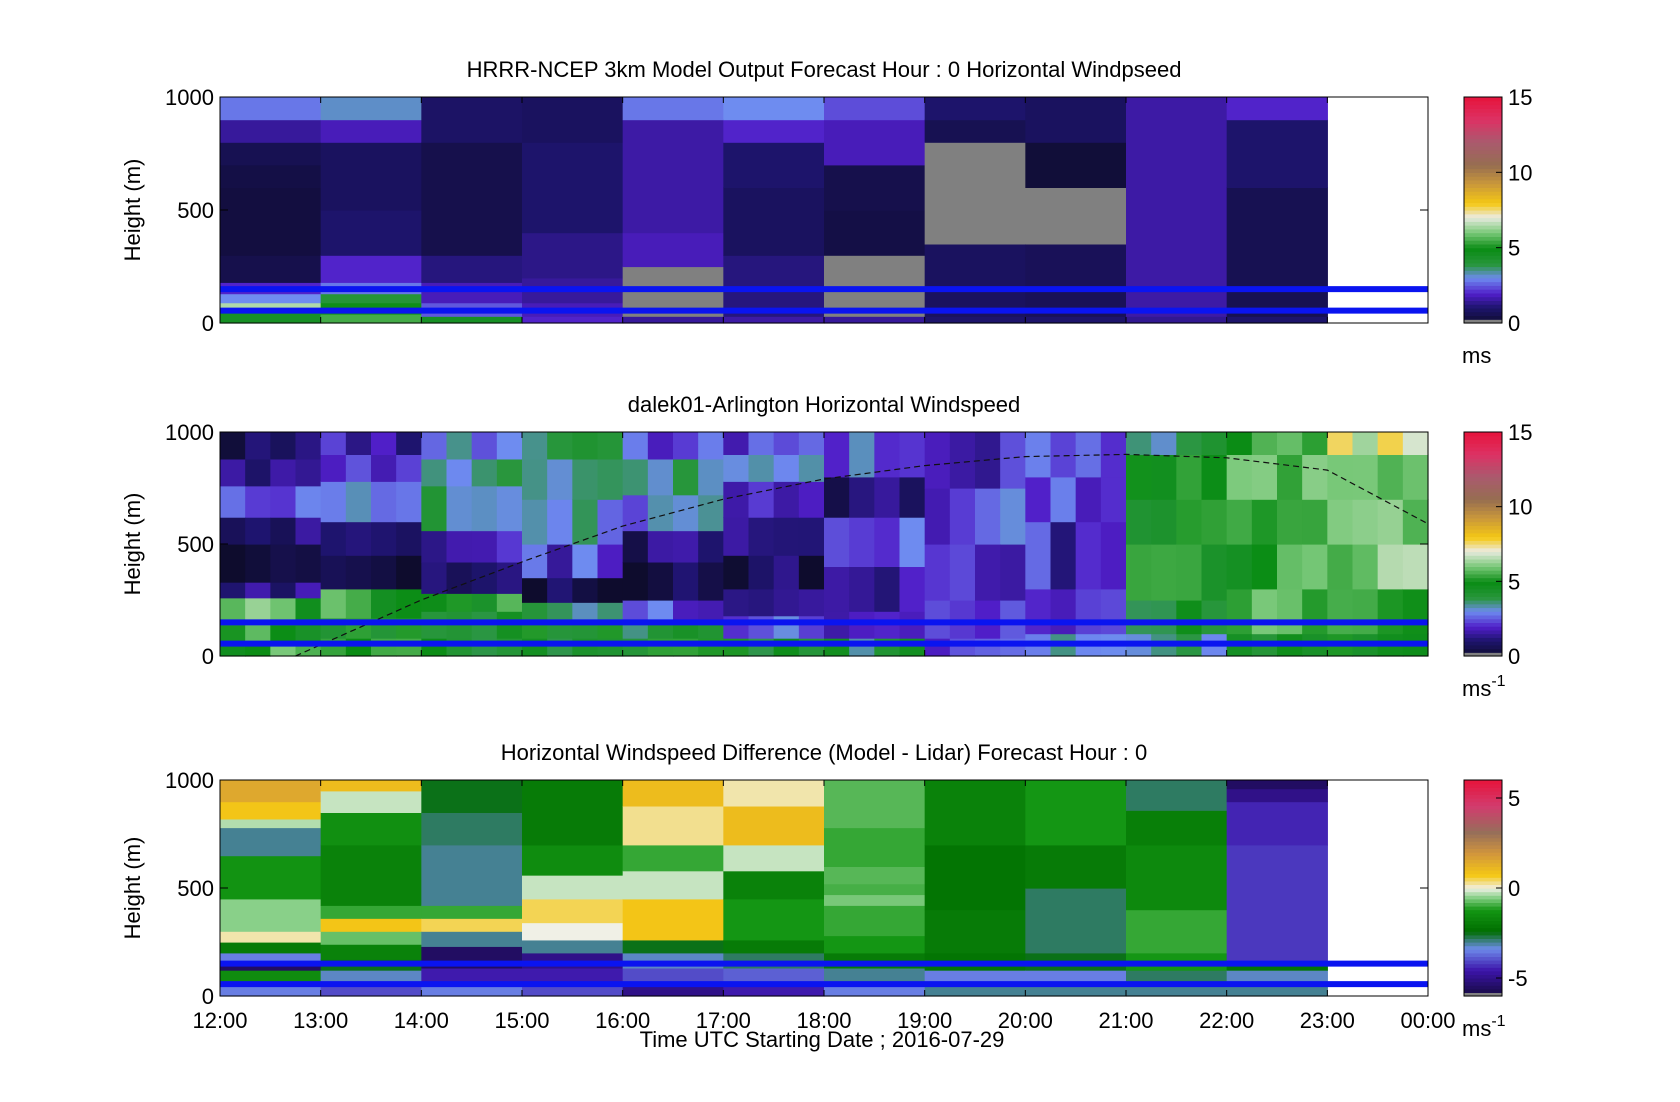  What do you see at coordinates (189, 432) in the screenshot?
I see `y-tick-label: 1000` at bounding box center [189, 432].